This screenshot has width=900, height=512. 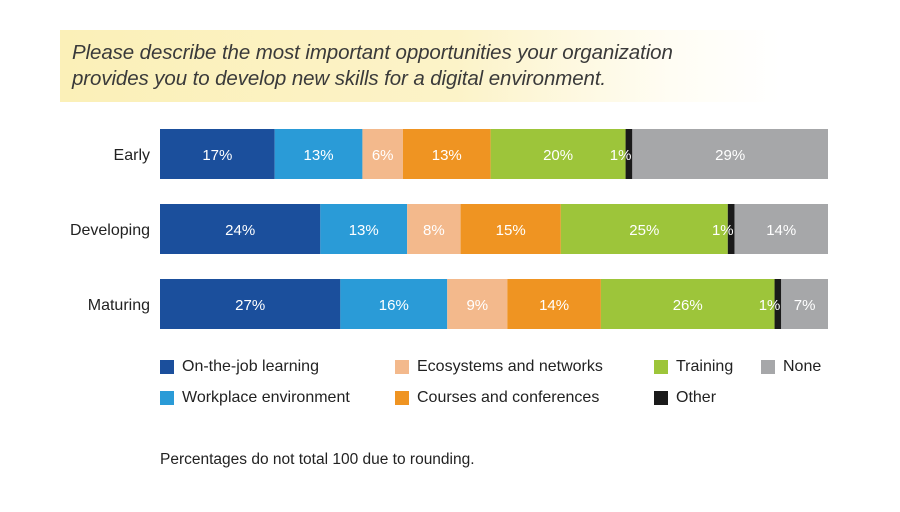 I want to click on legend-item-workplace-environment: Workplace environment, so click(x=255, y=398).